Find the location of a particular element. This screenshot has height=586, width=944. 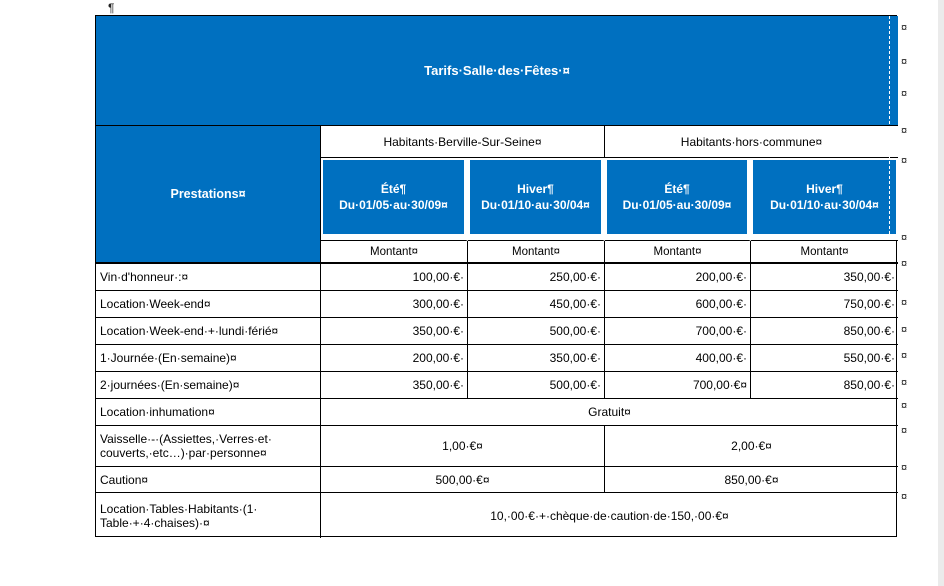

group-header-hors-commune: Habitants·hors·commune¤ is located at coordinates (751, 141).